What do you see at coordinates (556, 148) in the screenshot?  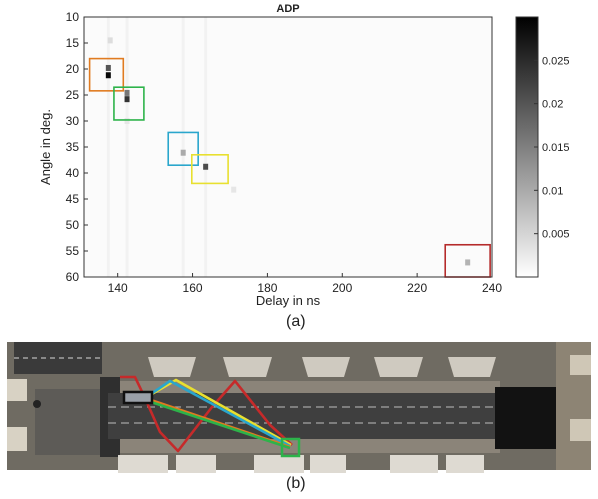 I see `colorbar-tick-label: 0.015` at bounding box center [556, 148].